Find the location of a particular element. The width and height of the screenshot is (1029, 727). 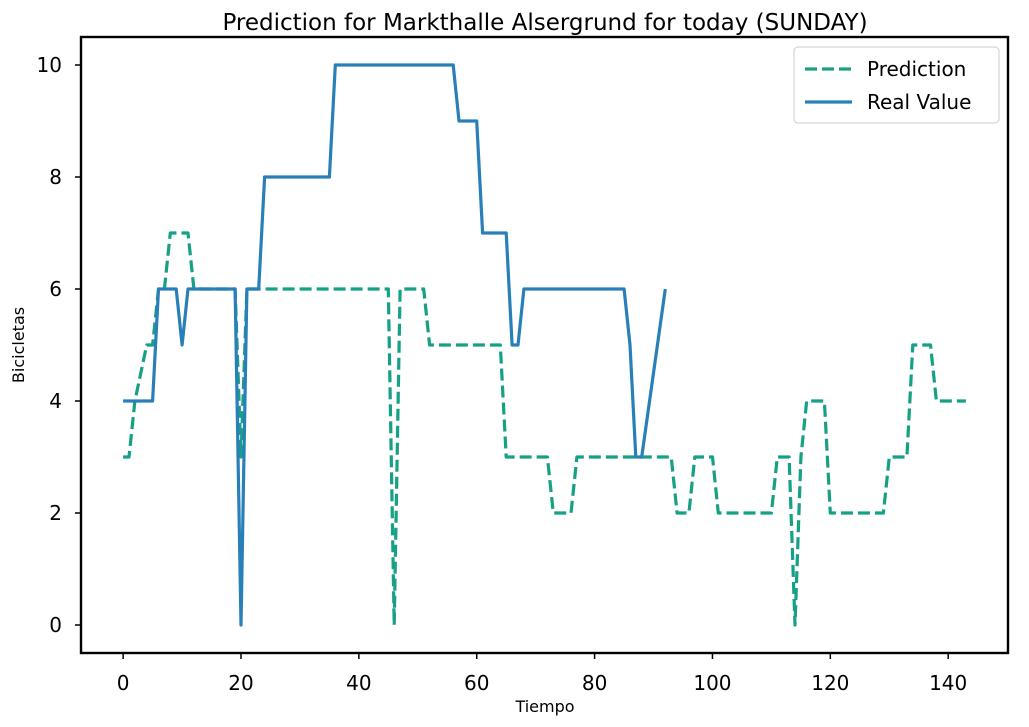

legend-label: Prediction is located at coordinates (916, 69).